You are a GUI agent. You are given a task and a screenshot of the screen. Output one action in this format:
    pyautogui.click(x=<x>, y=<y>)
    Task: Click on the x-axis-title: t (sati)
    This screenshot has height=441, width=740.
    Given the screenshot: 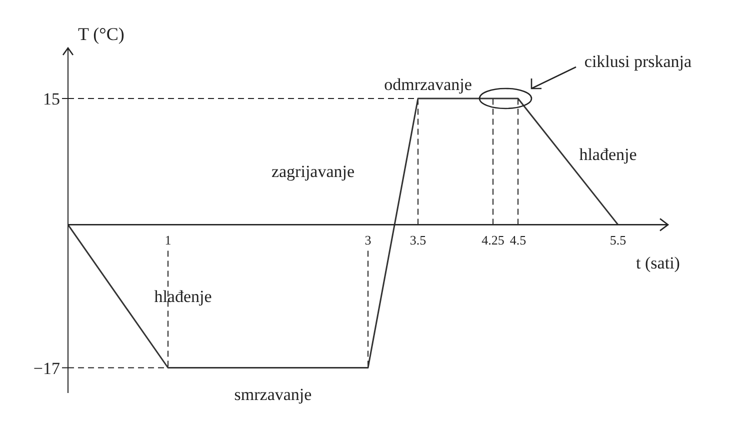 What is the action you would take?
    pyautogui.click(x=658, y=263)
    